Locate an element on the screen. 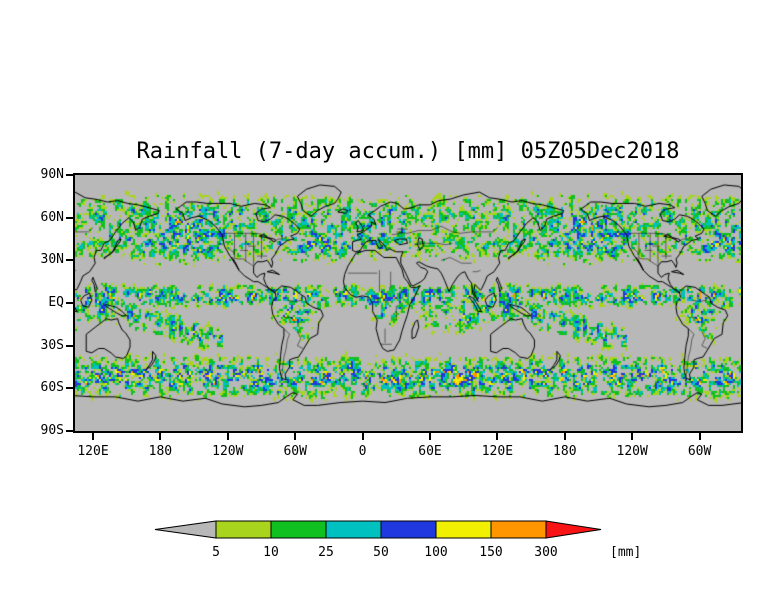 The image size is (784, 612). colorbar-tick-label: 50 is located at coordinates (381, 552).